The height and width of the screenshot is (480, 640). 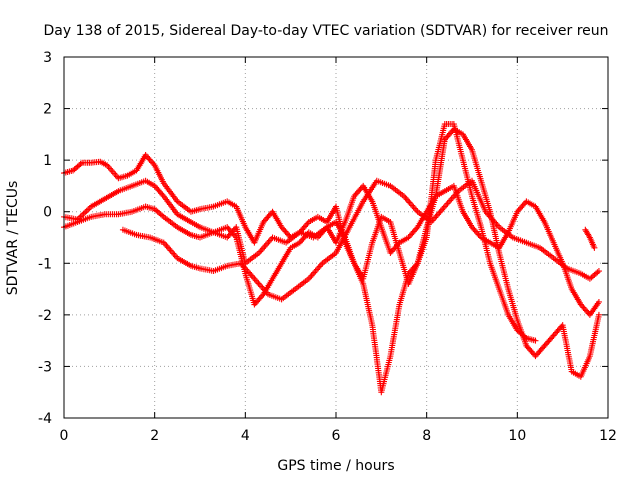 What do you see at coordinates (47, 161) in the screenshot?
I see `y-tick-label: 1` at bounding box center [47, 161].